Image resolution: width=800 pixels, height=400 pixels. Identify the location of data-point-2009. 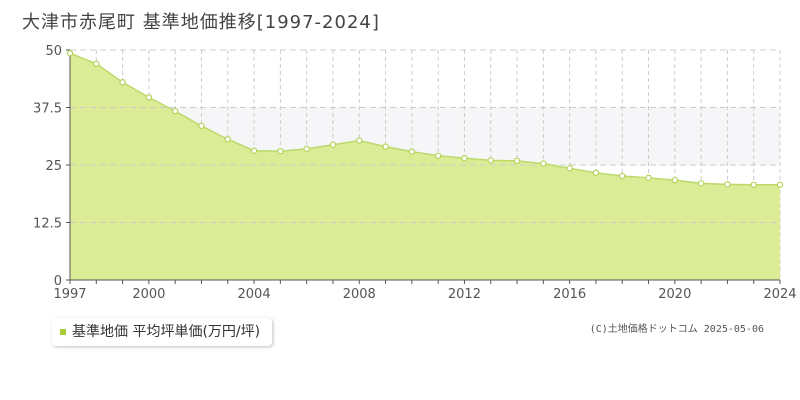
(385, 146).